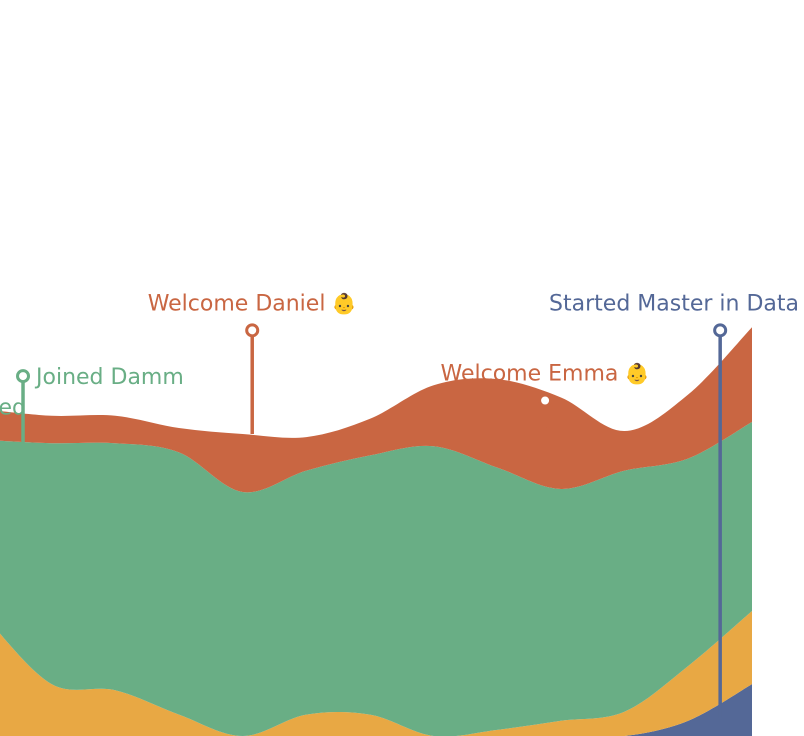 This screenshot has height=736, width=804. I want to click on area-navy, so click(376, 710).